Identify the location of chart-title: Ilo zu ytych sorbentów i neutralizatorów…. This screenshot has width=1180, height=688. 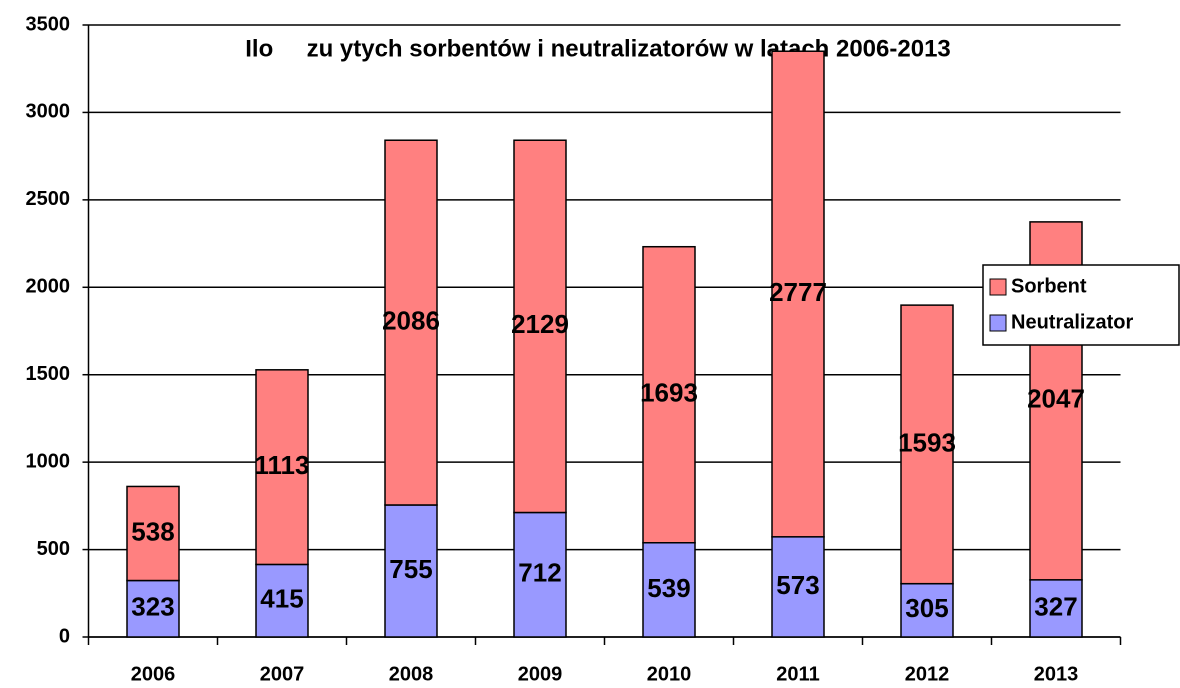
(598, 48).